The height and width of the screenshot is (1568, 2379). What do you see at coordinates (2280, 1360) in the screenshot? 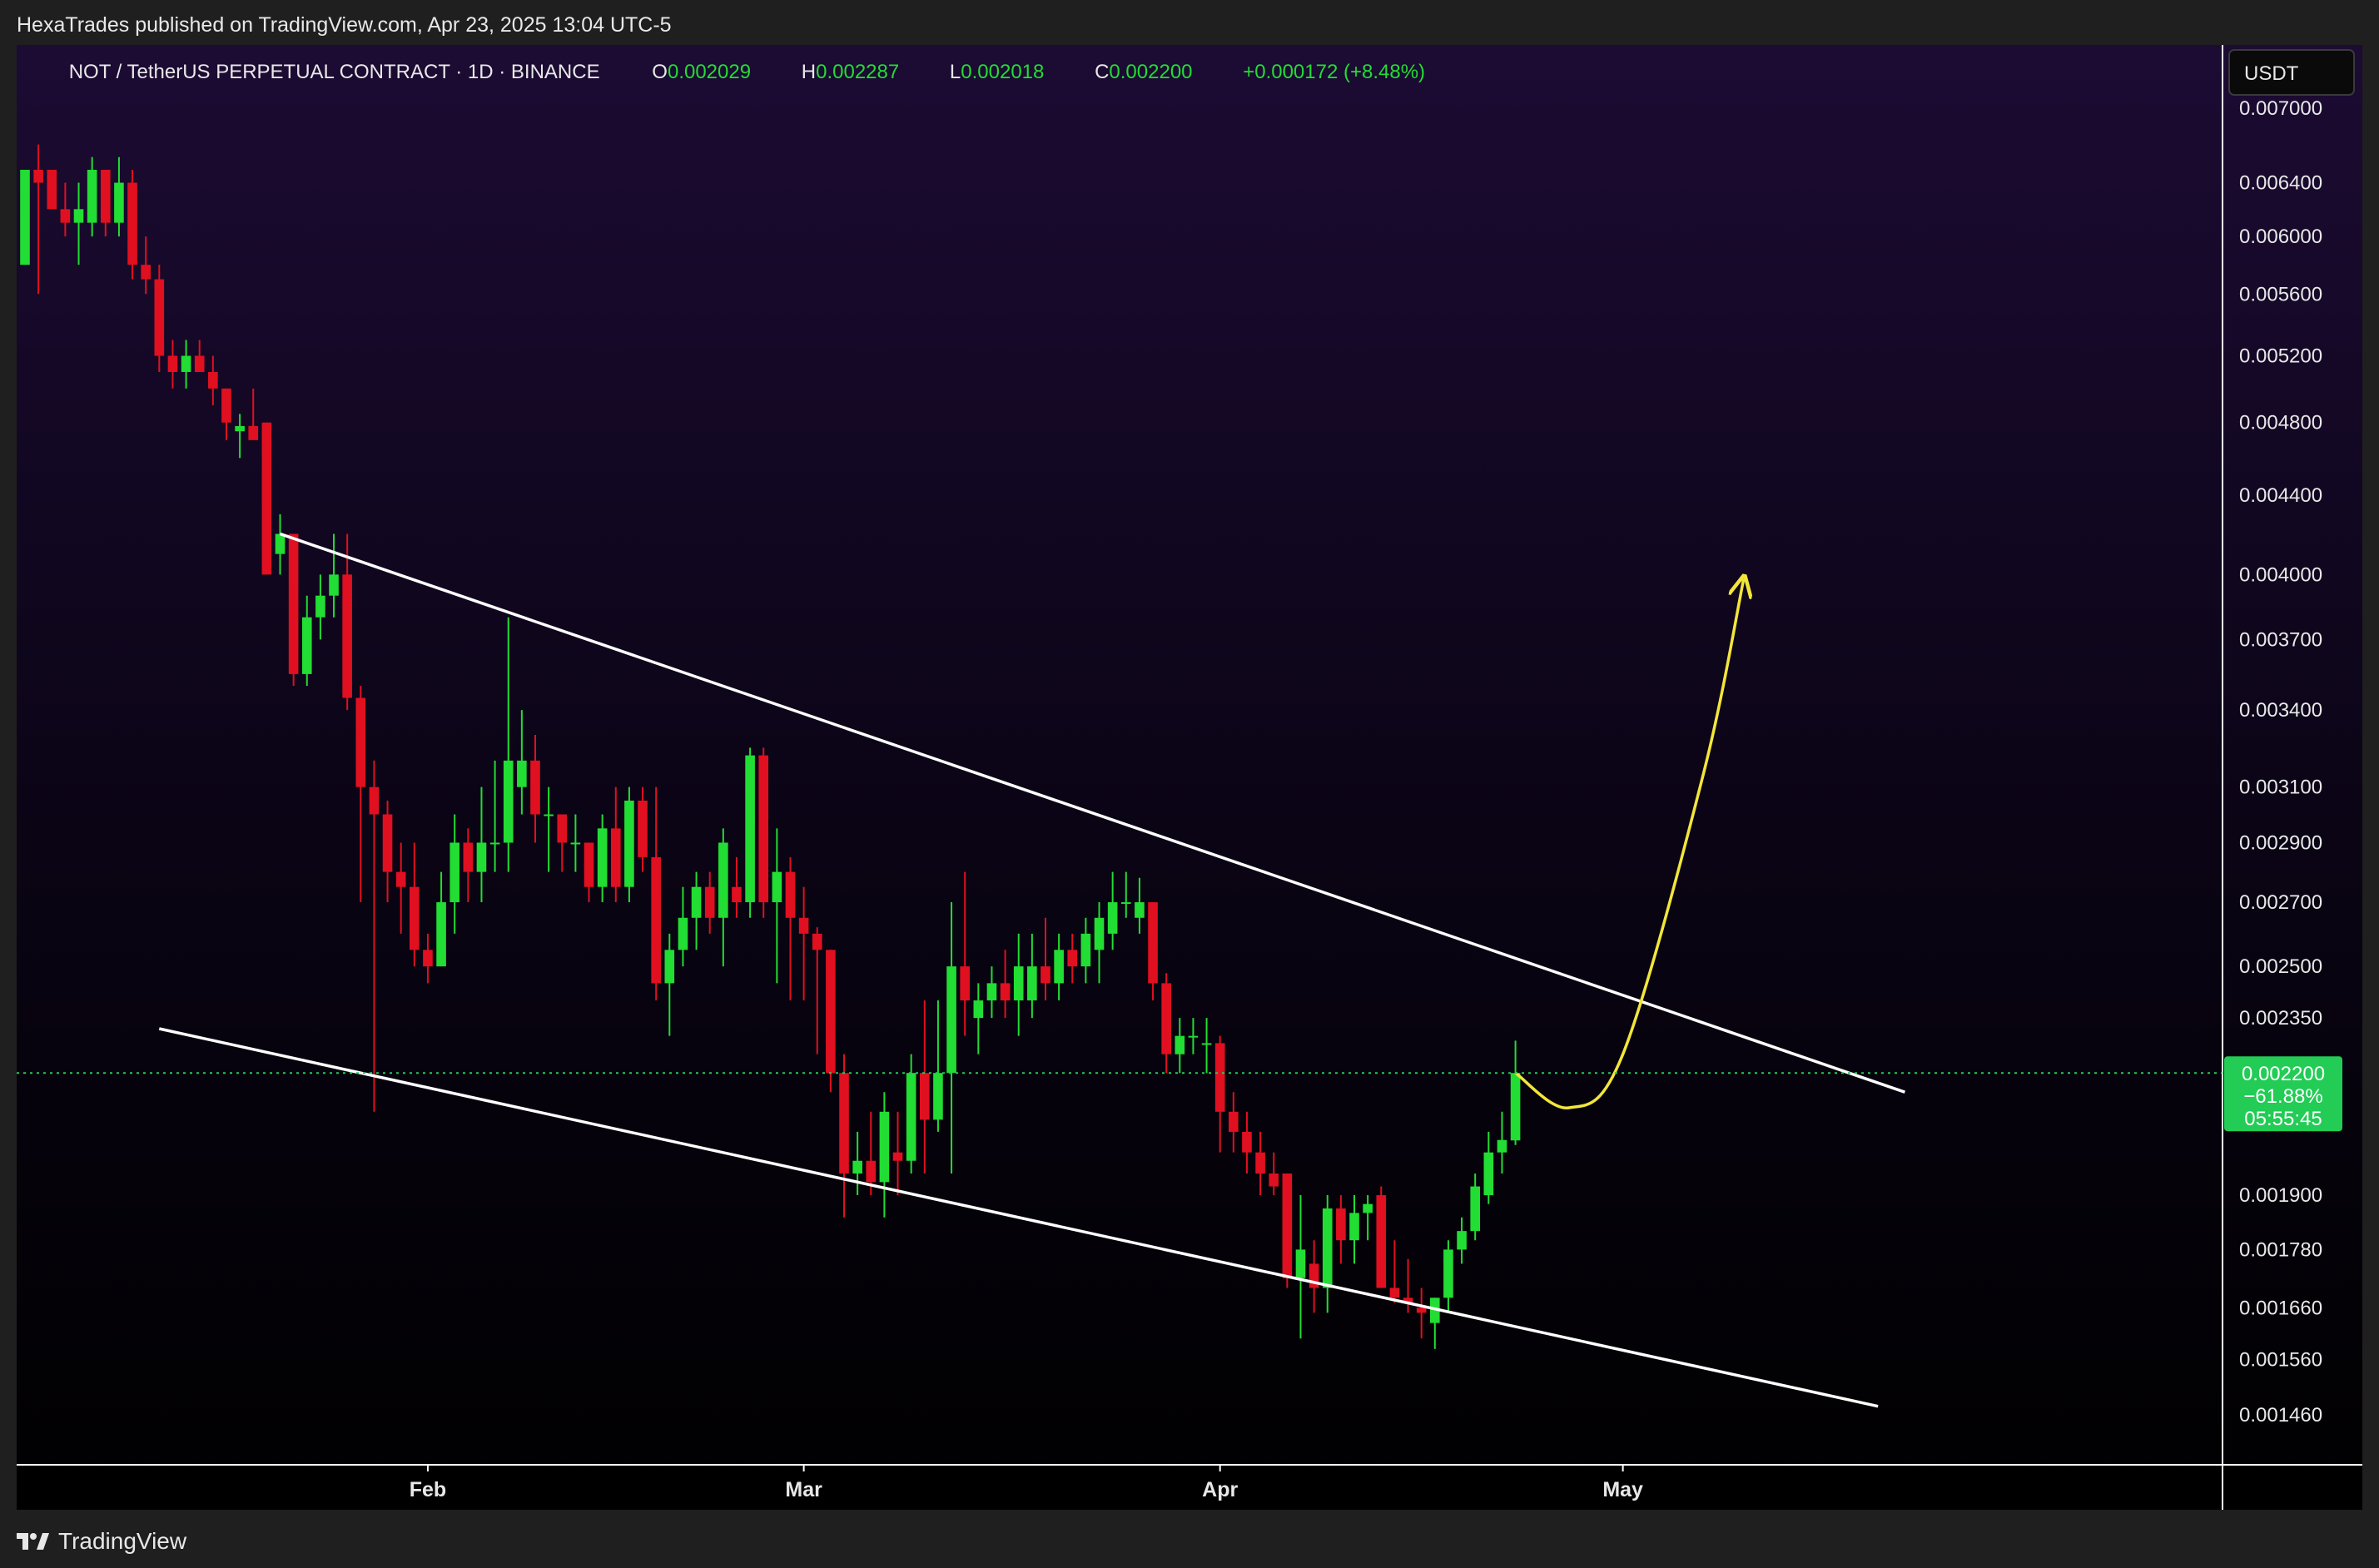
I see `price-tick-label: 0.001560` at bounding box center [2280, 1360].